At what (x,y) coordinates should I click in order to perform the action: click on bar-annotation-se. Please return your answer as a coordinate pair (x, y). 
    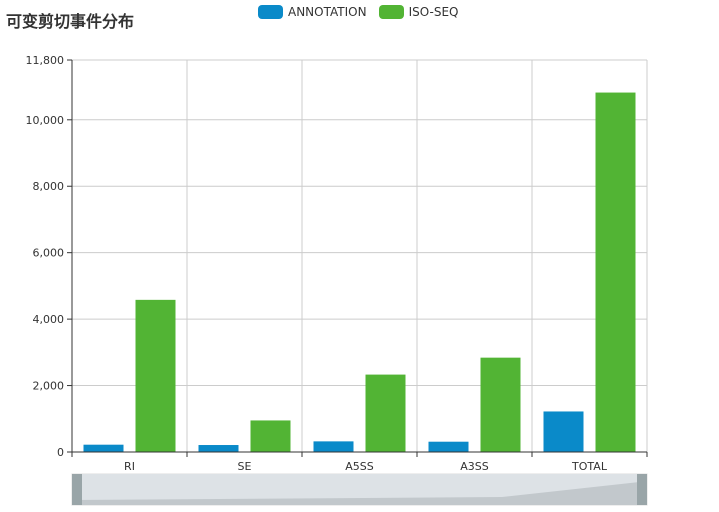
    Looking at the image, I should click on (218, 448).